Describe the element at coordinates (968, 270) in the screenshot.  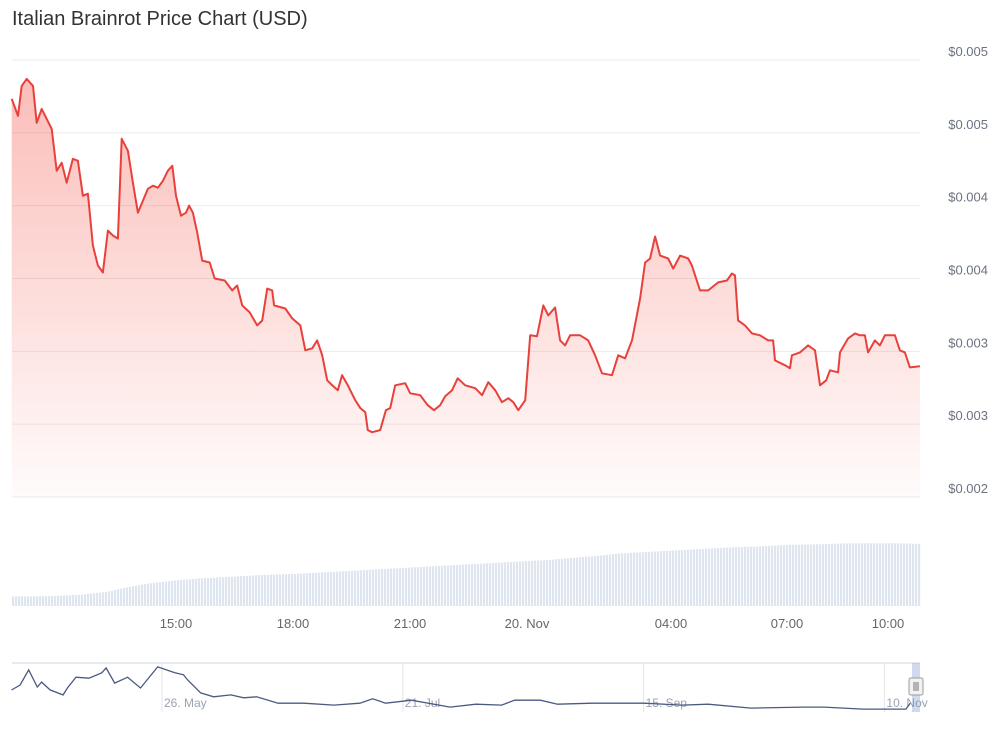
I see `y-tick-label: $0.004` at that location.